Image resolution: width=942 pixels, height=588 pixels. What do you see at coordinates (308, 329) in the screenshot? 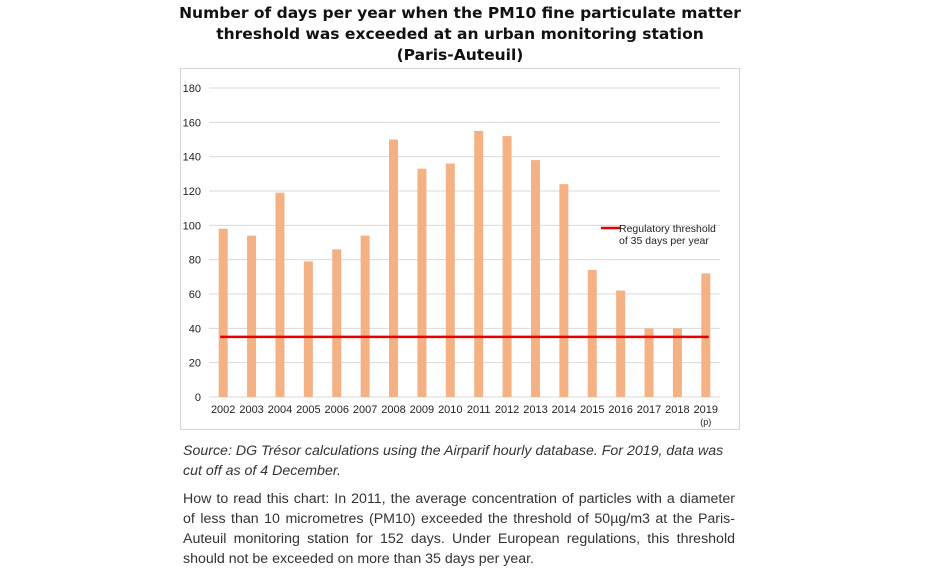
I see `bar-2005` at bounding box center [308, 329].